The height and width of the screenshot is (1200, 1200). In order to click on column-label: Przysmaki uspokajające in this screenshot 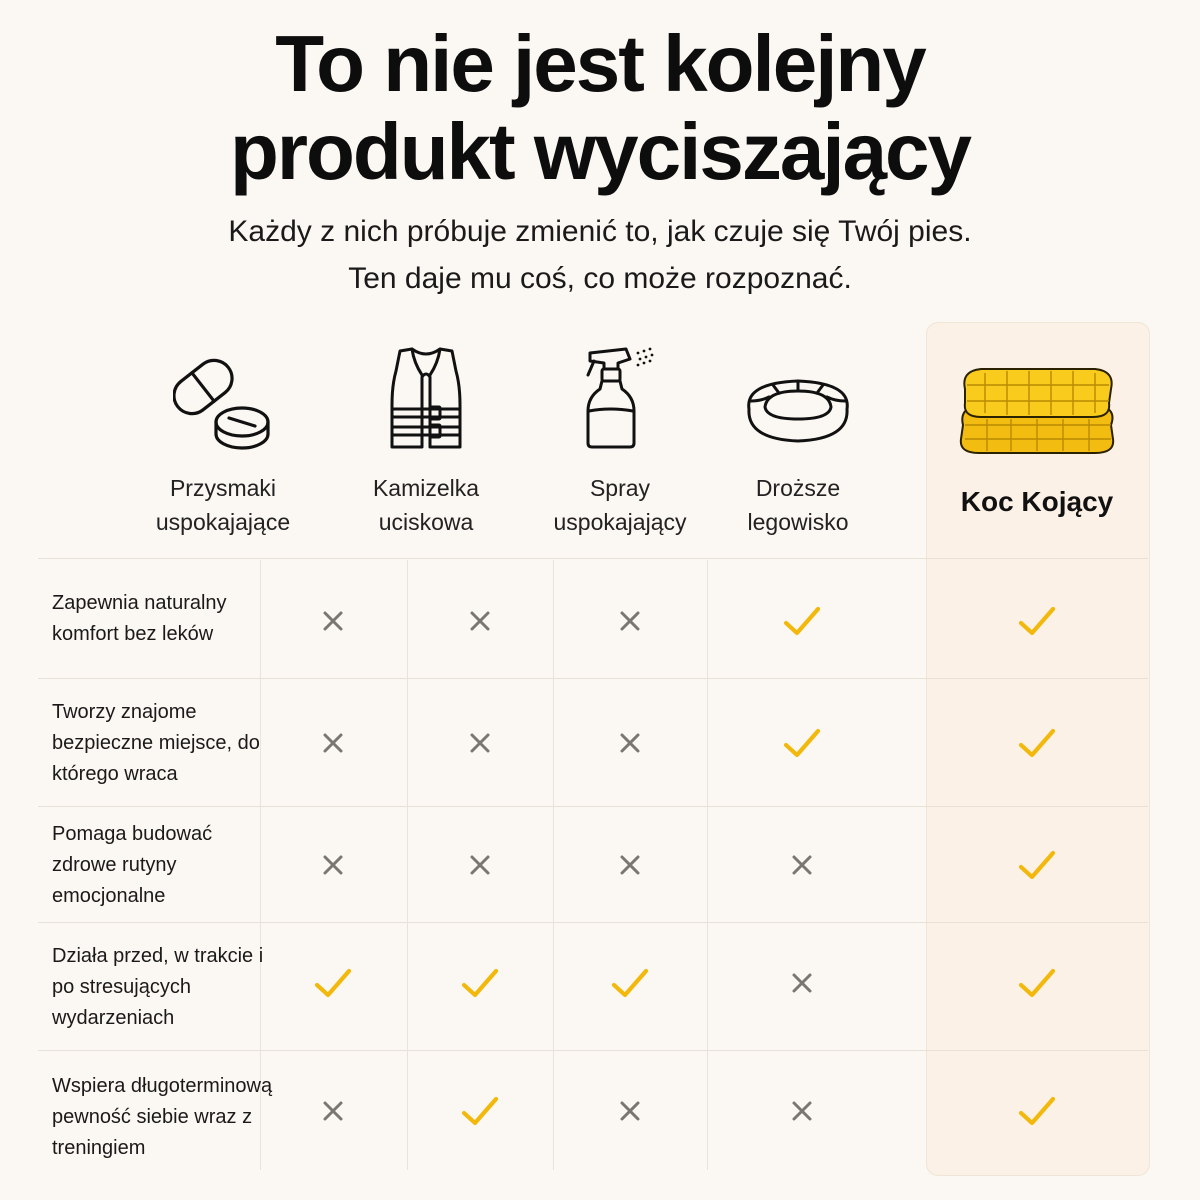, I will do `click(223, 505)`.